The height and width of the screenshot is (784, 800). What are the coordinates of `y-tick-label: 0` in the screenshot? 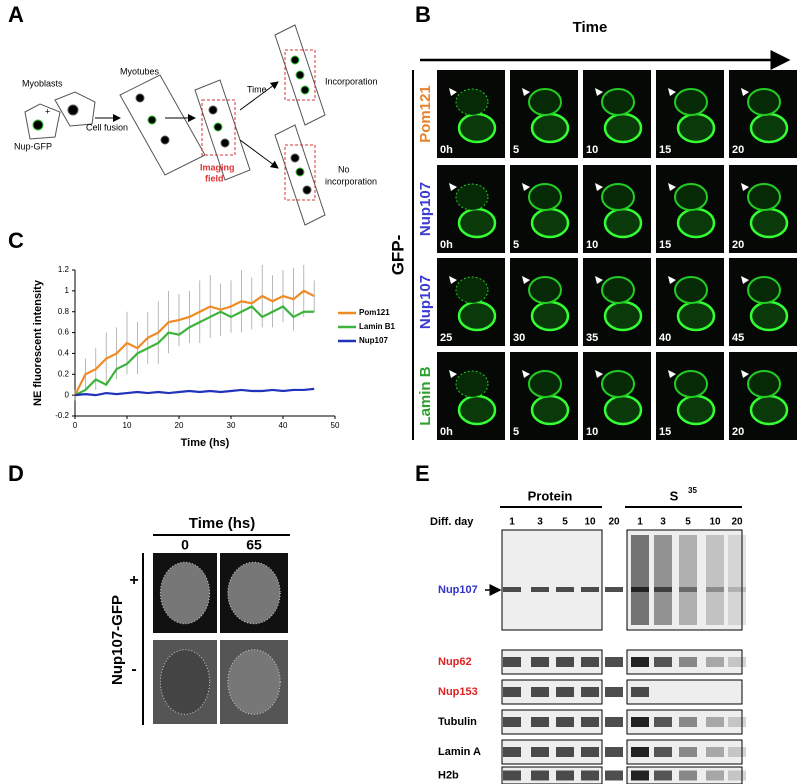 It's located at (67, 394).